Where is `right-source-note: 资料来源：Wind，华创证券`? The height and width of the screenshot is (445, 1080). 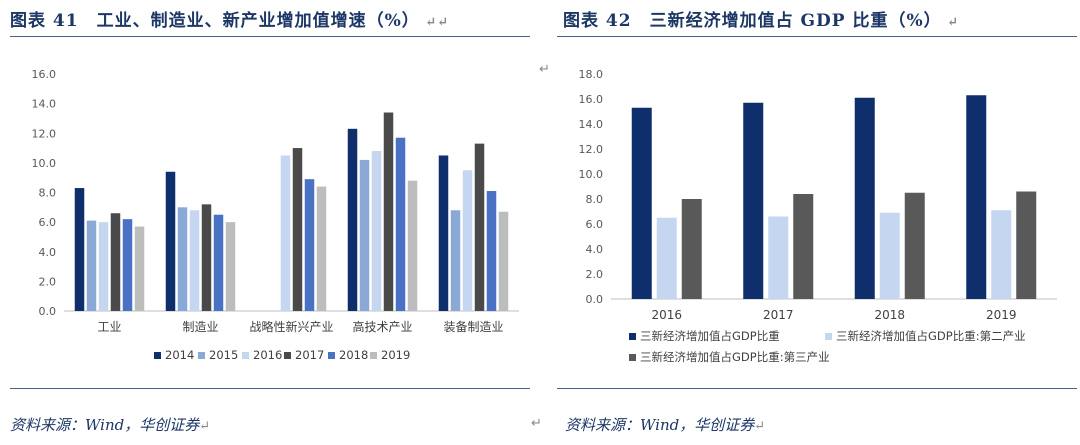 right-source-note: 资料来源：Wind，华创证券 is located at coordinates (660, 425).